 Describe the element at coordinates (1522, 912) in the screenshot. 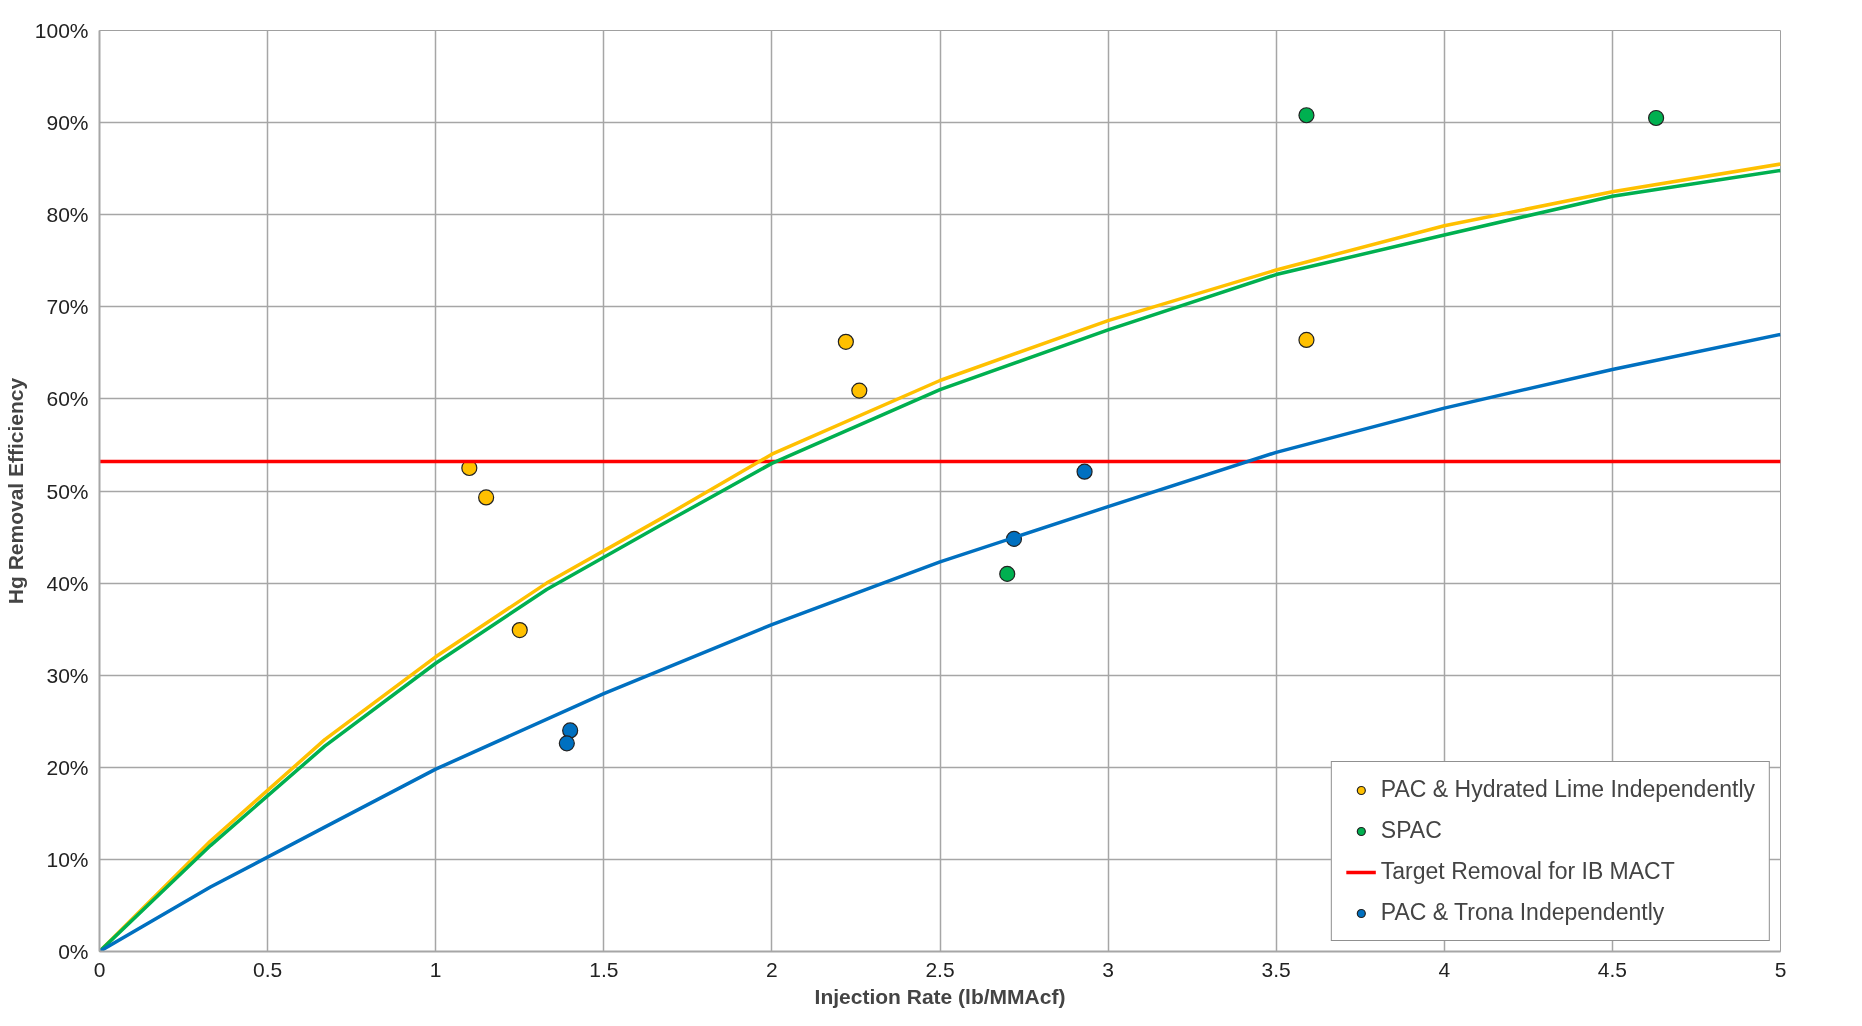

I see `legend-label: PAC & Trona Independently` at that location.